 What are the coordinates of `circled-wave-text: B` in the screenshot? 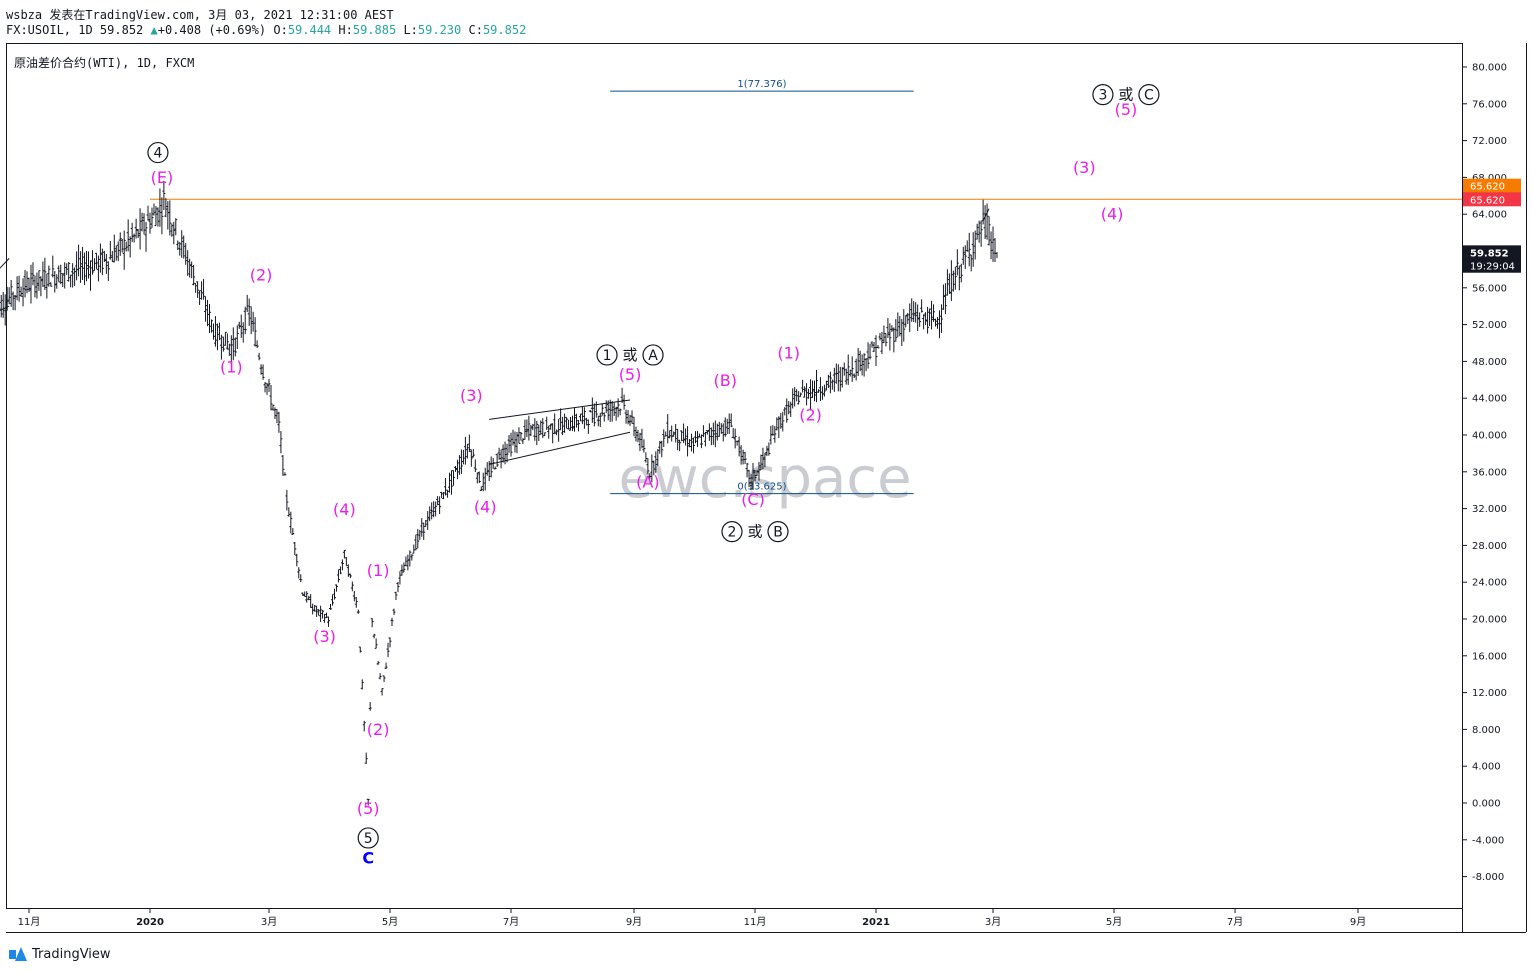 It's located at (778, 533).